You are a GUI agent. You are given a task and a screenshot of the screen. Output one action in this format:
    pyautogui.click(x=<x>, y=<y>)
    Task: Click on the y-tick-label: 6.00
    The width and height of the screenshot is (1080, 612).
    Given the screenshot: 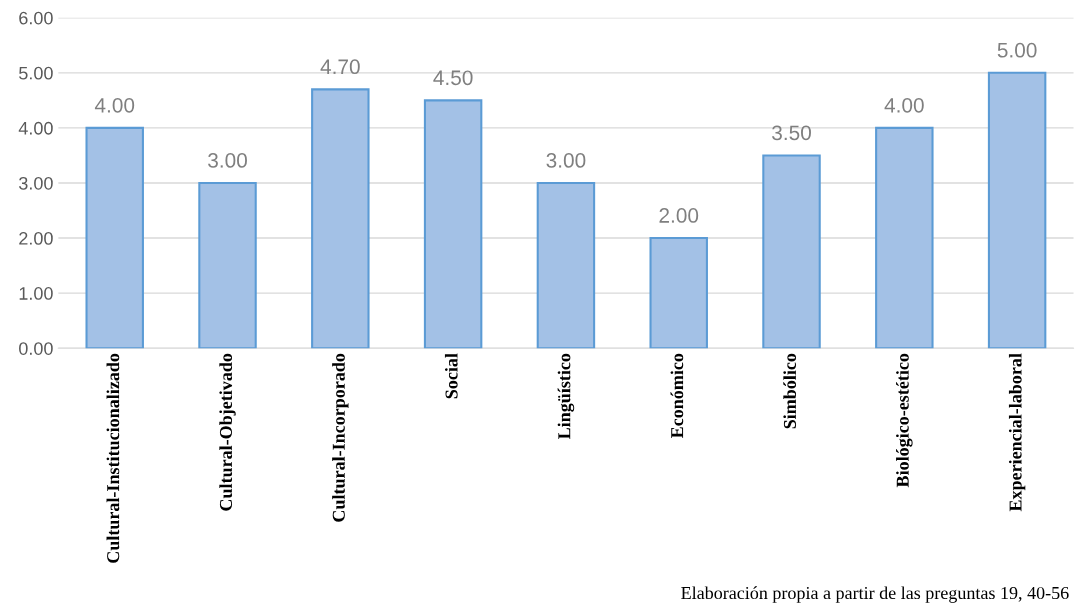 What is the action you would take?
    pyautogui.click(x=36, y=18)
    